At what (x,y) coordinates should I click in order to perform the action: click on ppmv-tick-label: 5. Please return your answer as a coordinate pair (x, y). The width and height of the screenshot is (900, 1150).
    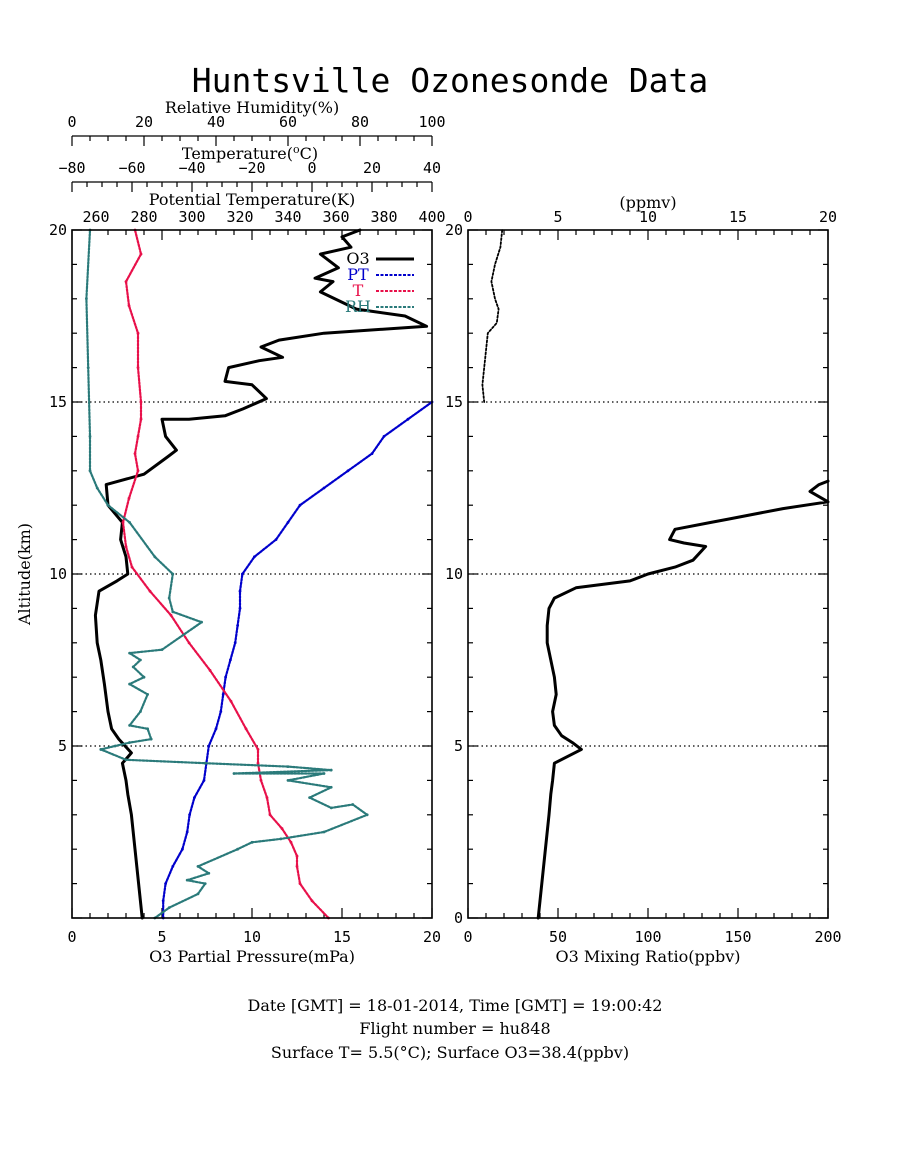
    Looking at the image, I should click on (557, 217).